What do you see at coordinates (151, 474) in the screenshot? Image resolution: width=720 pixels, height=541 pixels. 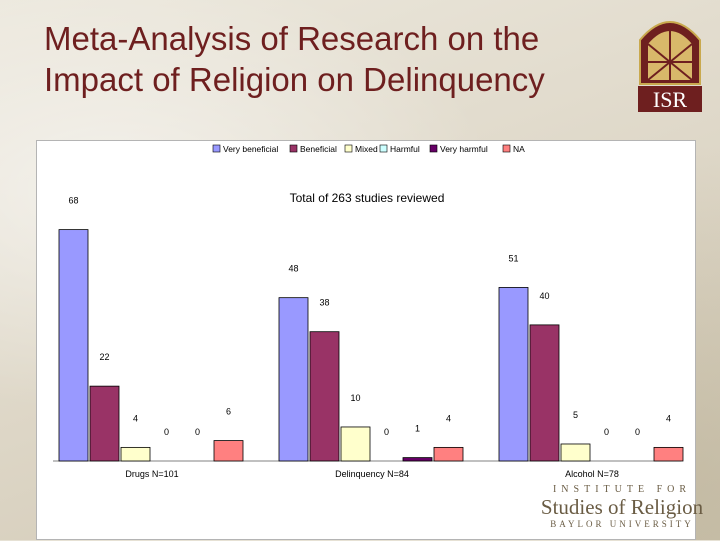 I see `category-label: Drugs N=101` at bounding box center [151, 474].